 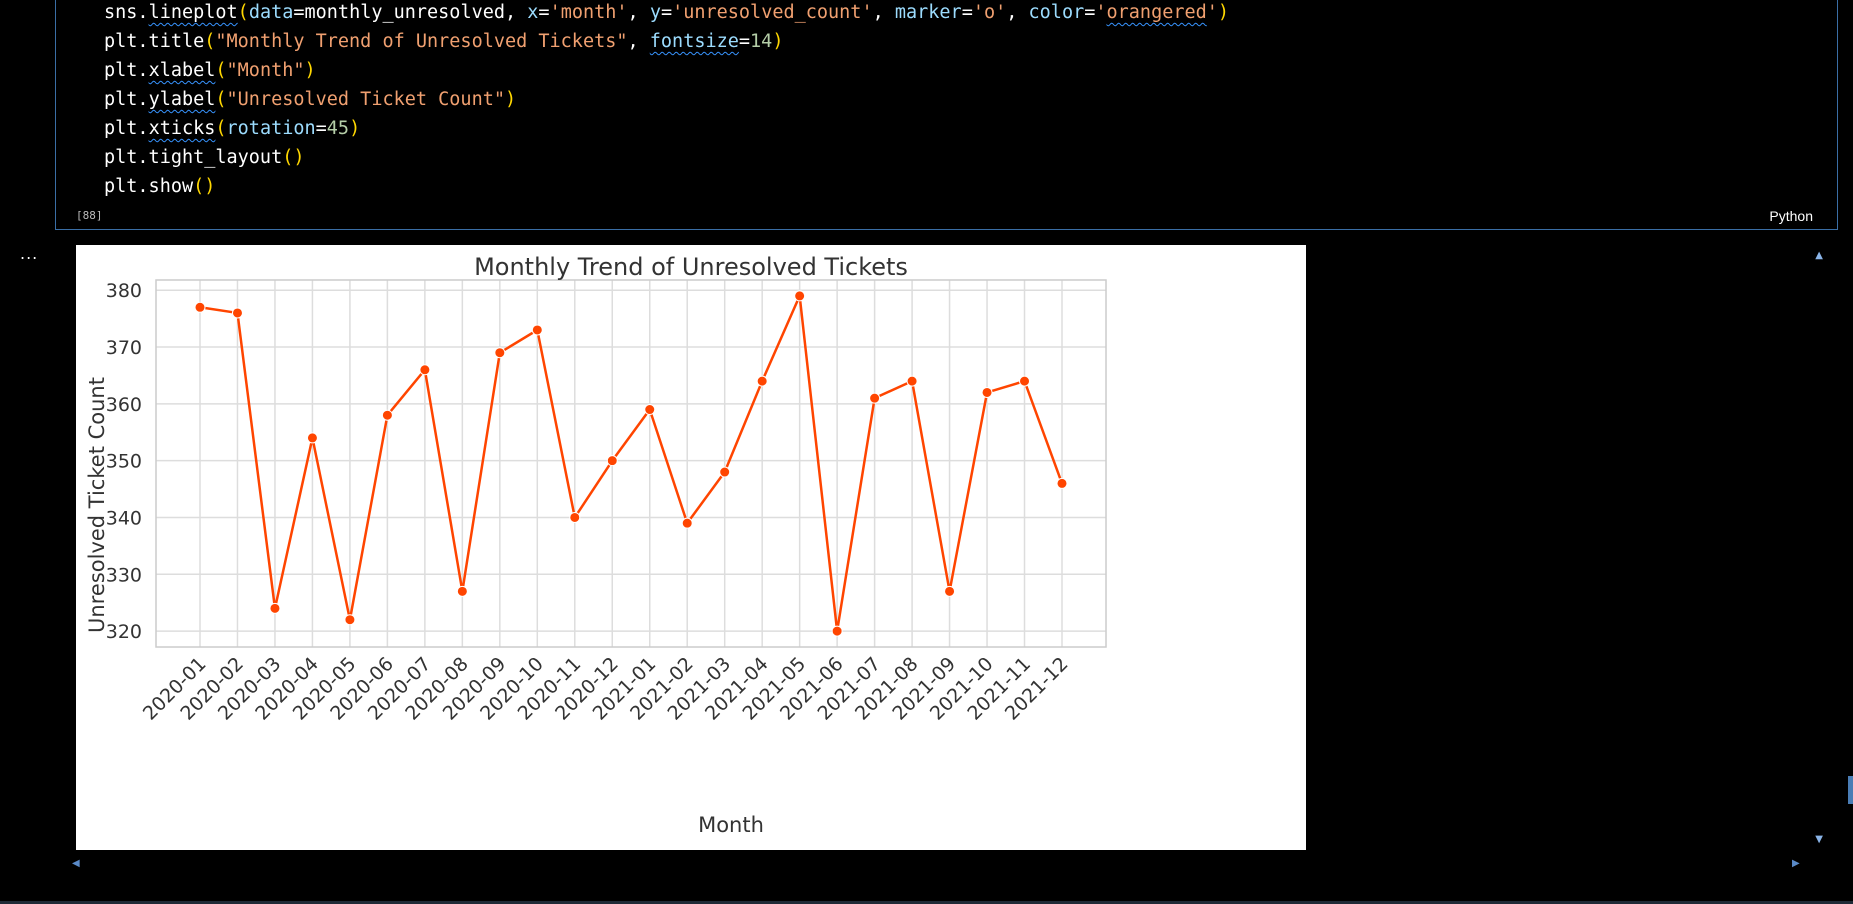 I want to click on code-line: plt.xticks(rotation=45), so click(x=666, y=128).